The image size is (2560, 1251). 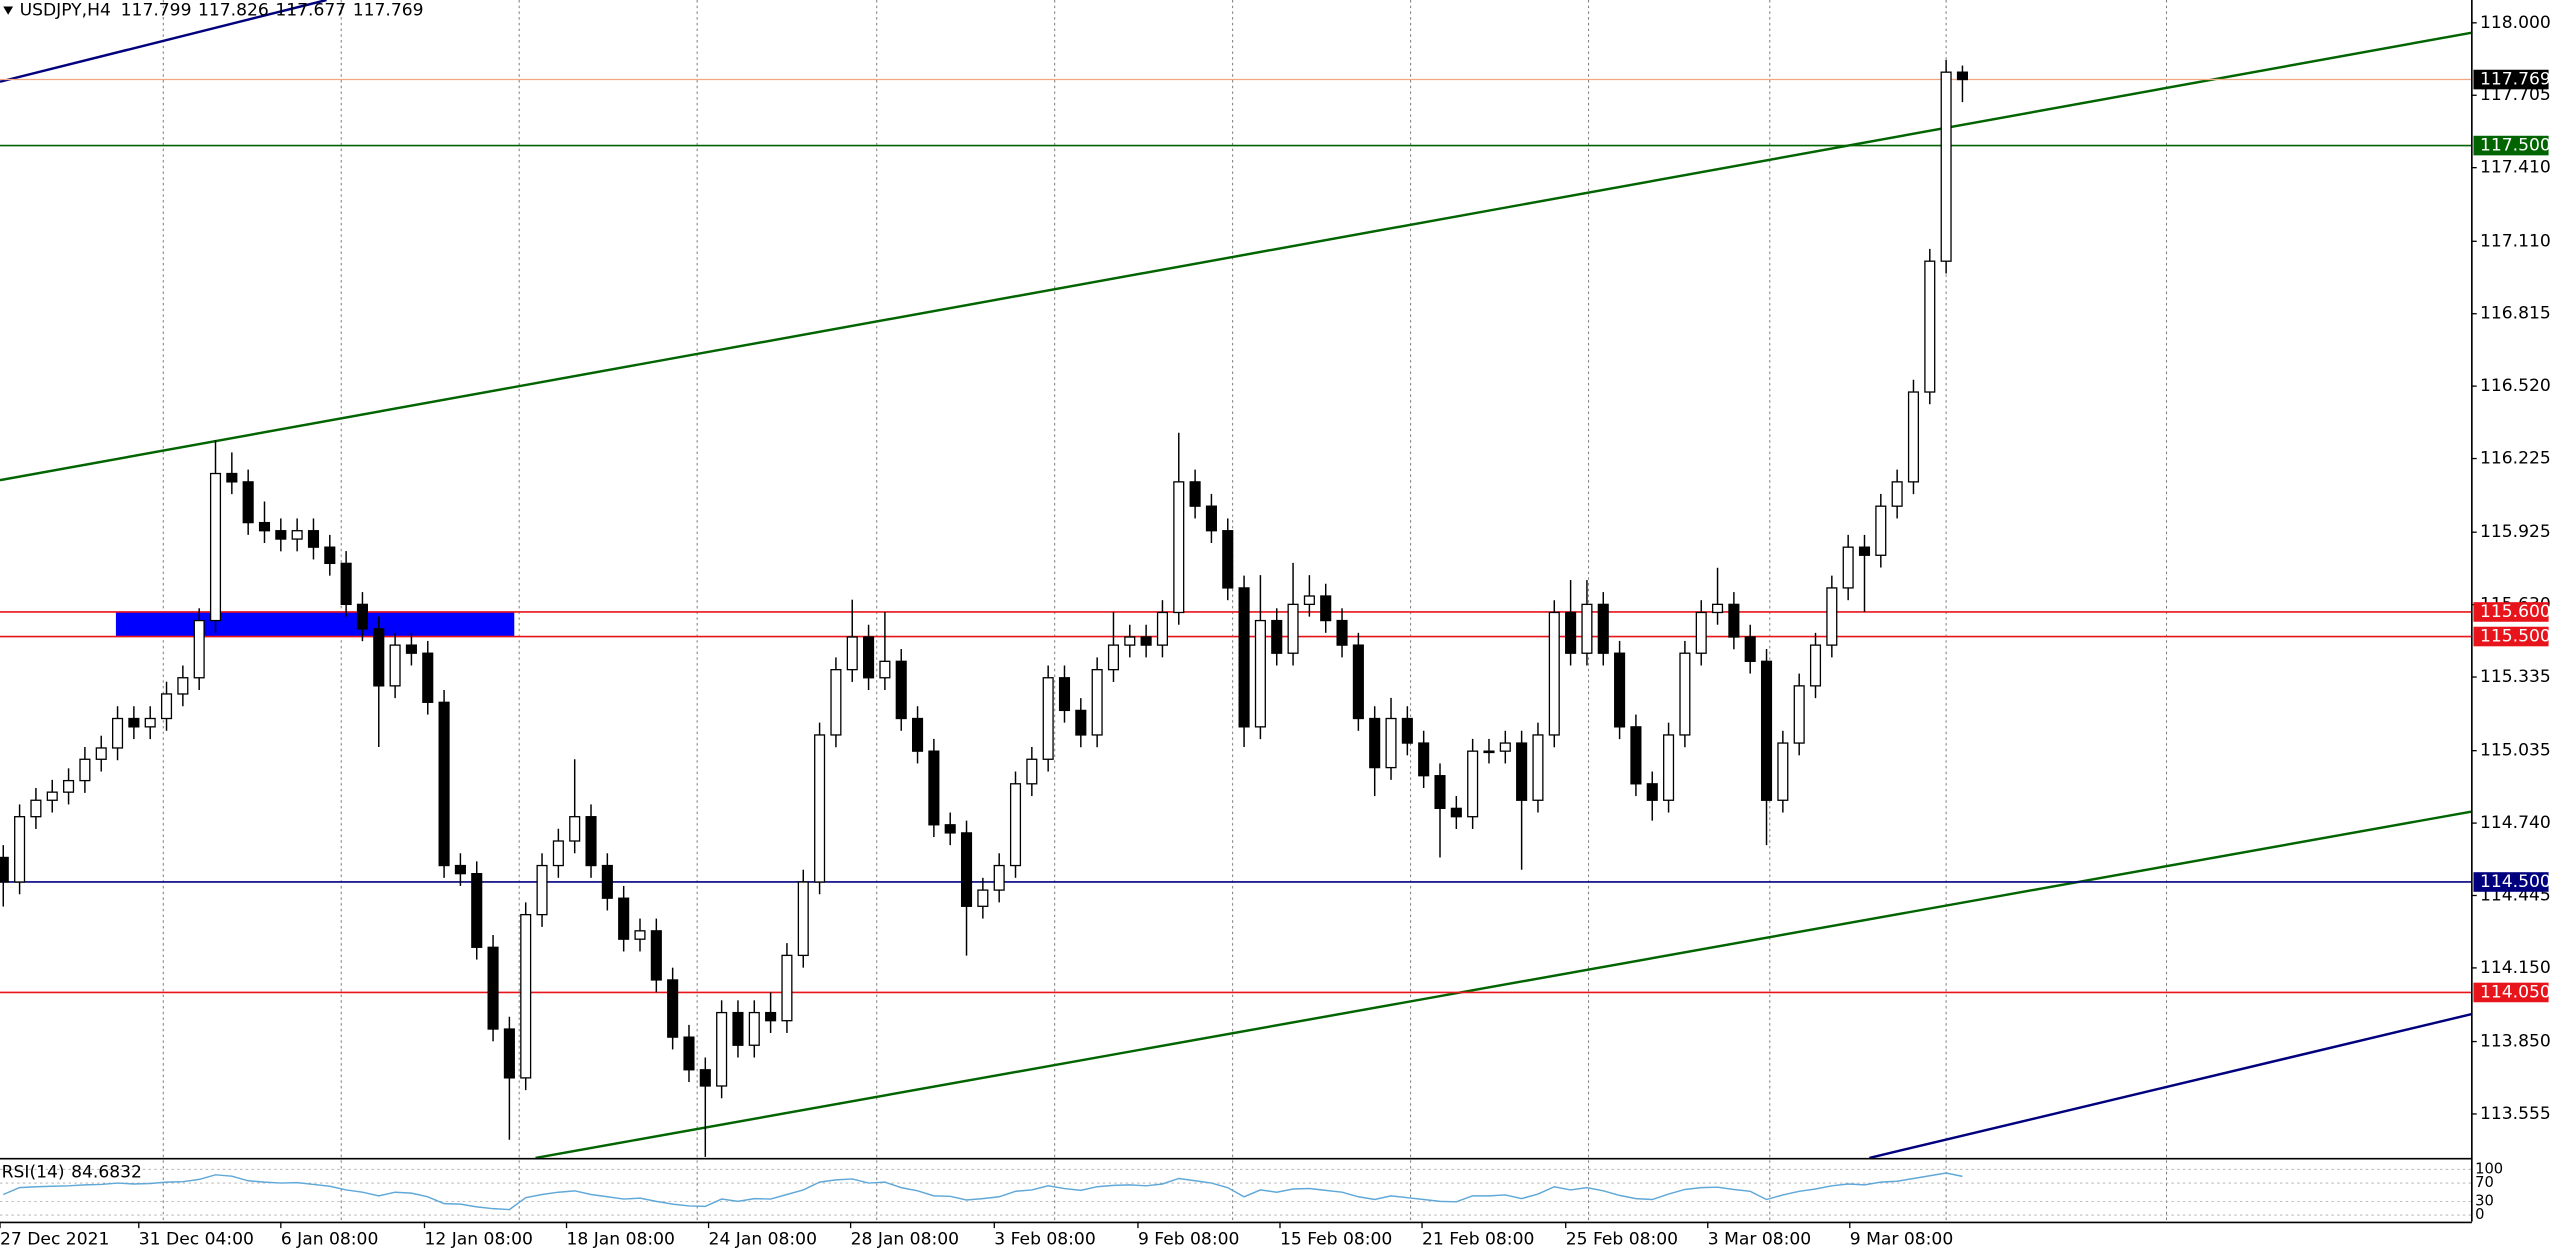 What do you see at coordinates (2515, 992) in the screenshot?
I see `level-label: 114.050` at bounding box center [2515, 992].